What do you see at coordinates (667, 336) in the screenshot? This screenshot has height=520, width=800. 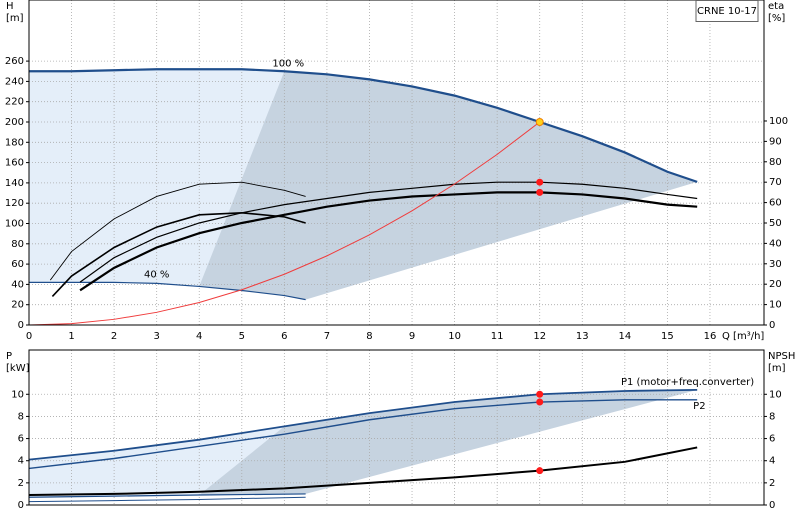 I see `x-tick-label: 15` at bounding box center [667, 336].